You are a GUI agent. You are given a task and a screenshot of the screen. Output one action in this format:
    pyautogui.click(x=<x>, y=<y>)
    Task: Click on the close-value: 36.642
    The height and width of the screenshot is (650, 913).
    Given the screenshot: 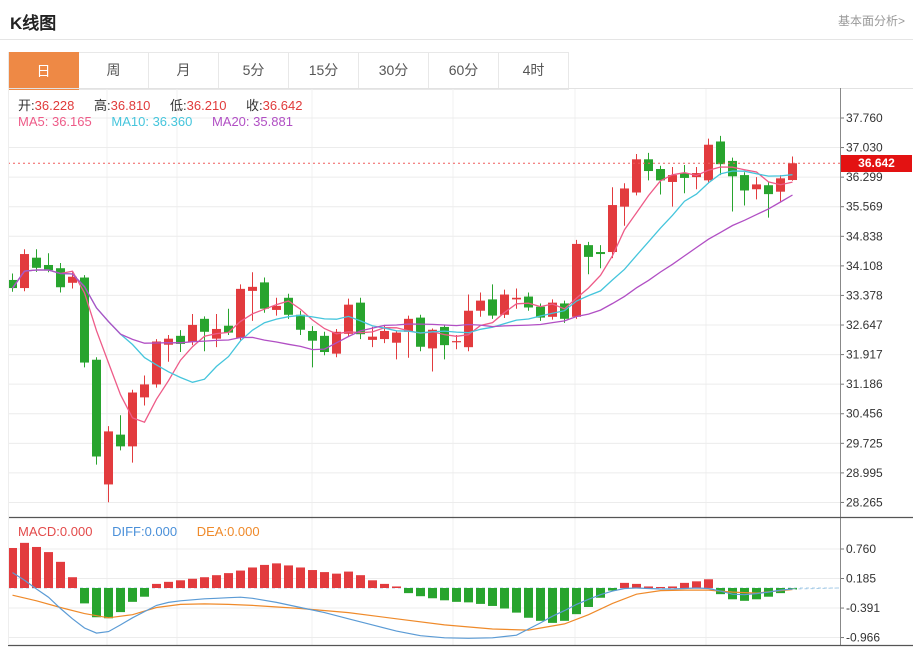 What is the action you would take?
    pyautogui.click(x=282, y=105)
    